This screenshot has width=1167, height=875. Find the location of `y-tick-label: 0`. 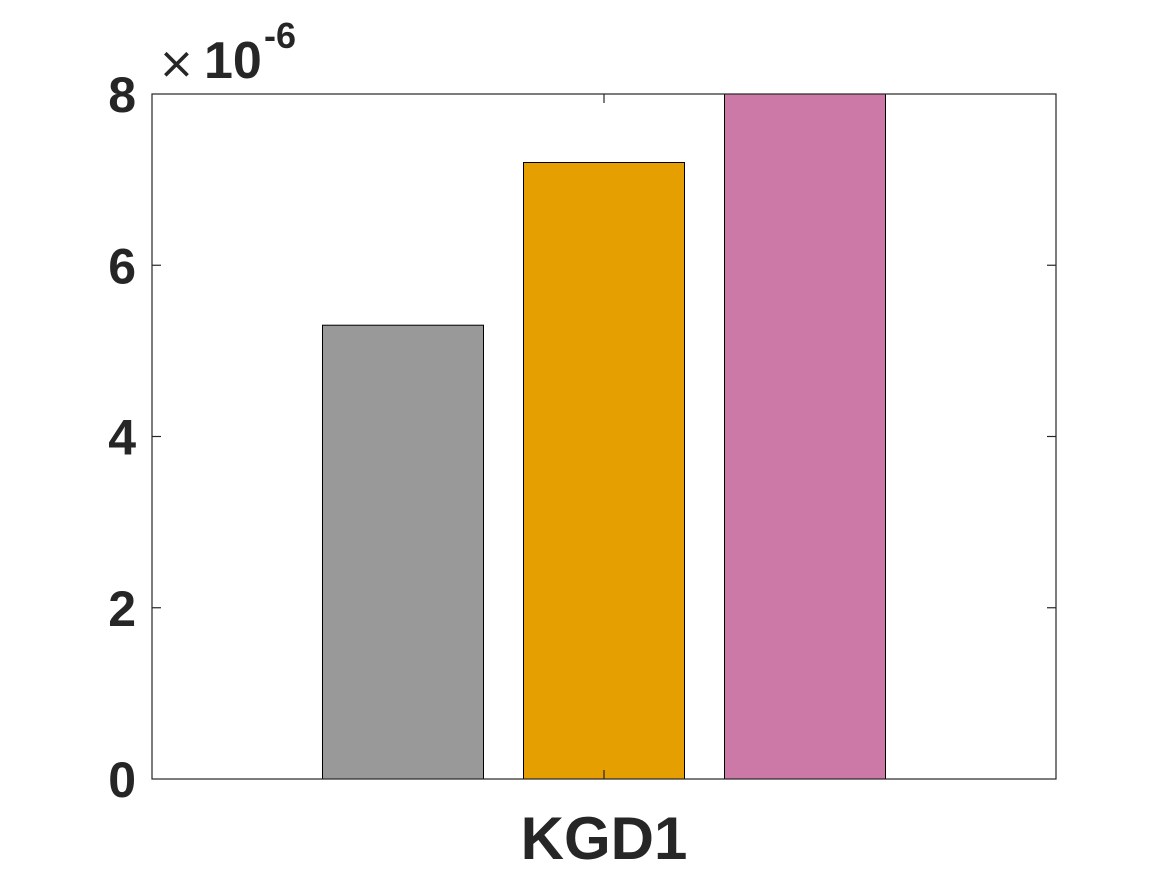

y-tick-label: 0 is located at coordinates (122, 780).